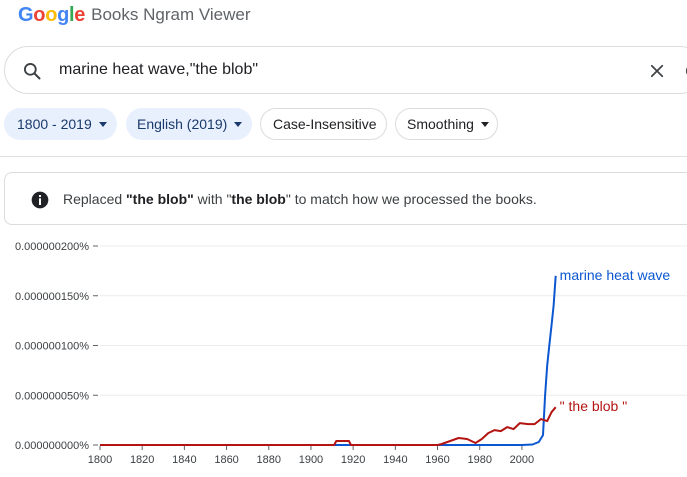  What do you see at coordinates (54, 124) in the screenshot?
I see `year-range-label: 1800 - 2019` at bounding box center [54, 124].